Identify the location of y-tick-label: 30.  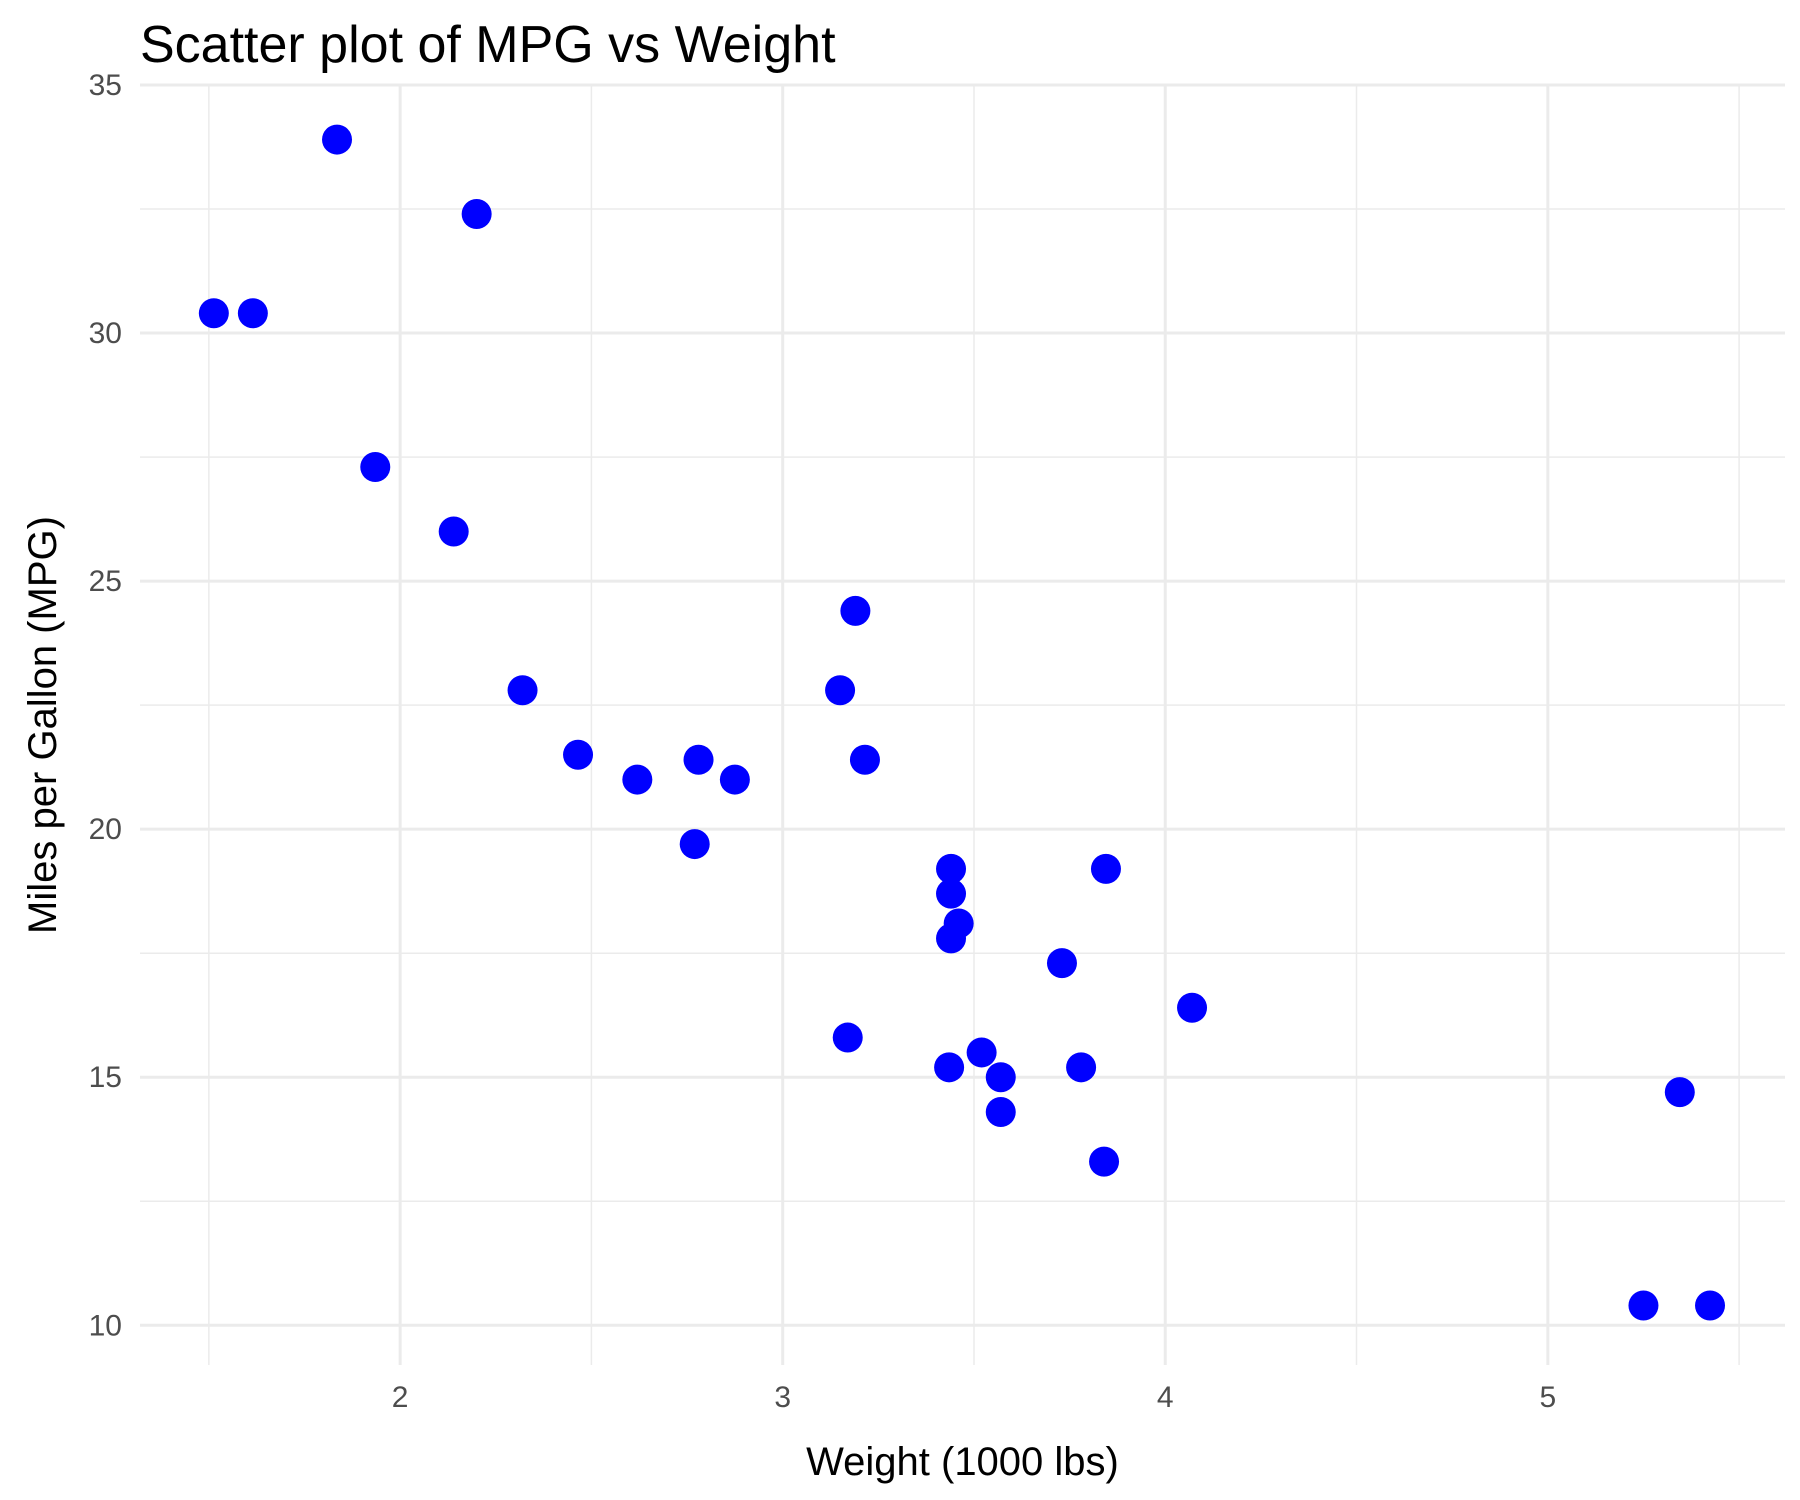
(105, 333).